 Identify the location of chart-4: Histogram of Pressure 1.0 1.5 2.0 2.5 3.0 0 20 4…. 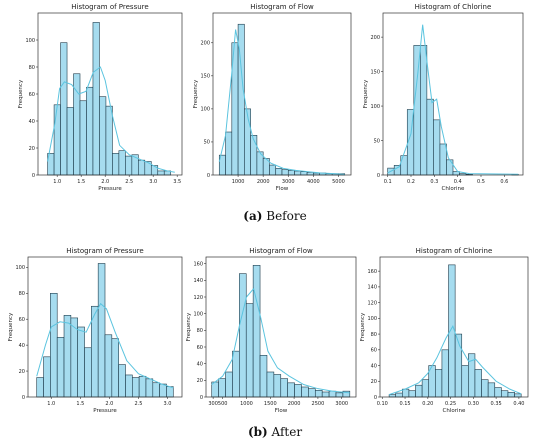
(95, 330).